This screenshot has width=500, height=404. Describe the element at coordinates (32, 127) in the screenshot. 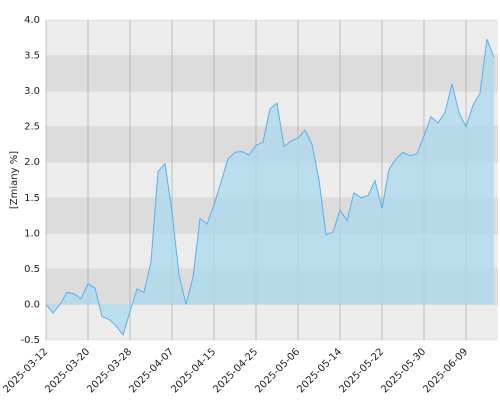

I see `y-tick-label: 2.5` at that location.